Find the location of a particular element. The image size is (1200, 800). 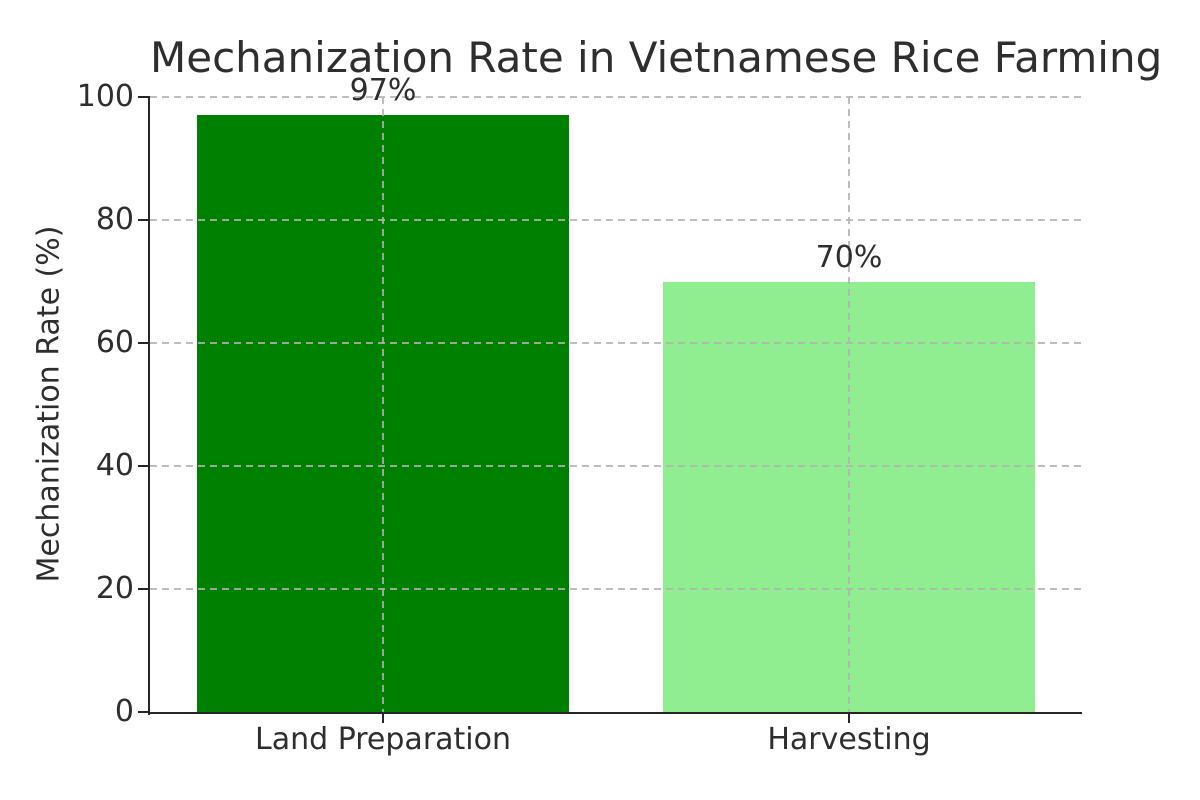

y-tick-label: 0 is located at coordinates (124, 711).